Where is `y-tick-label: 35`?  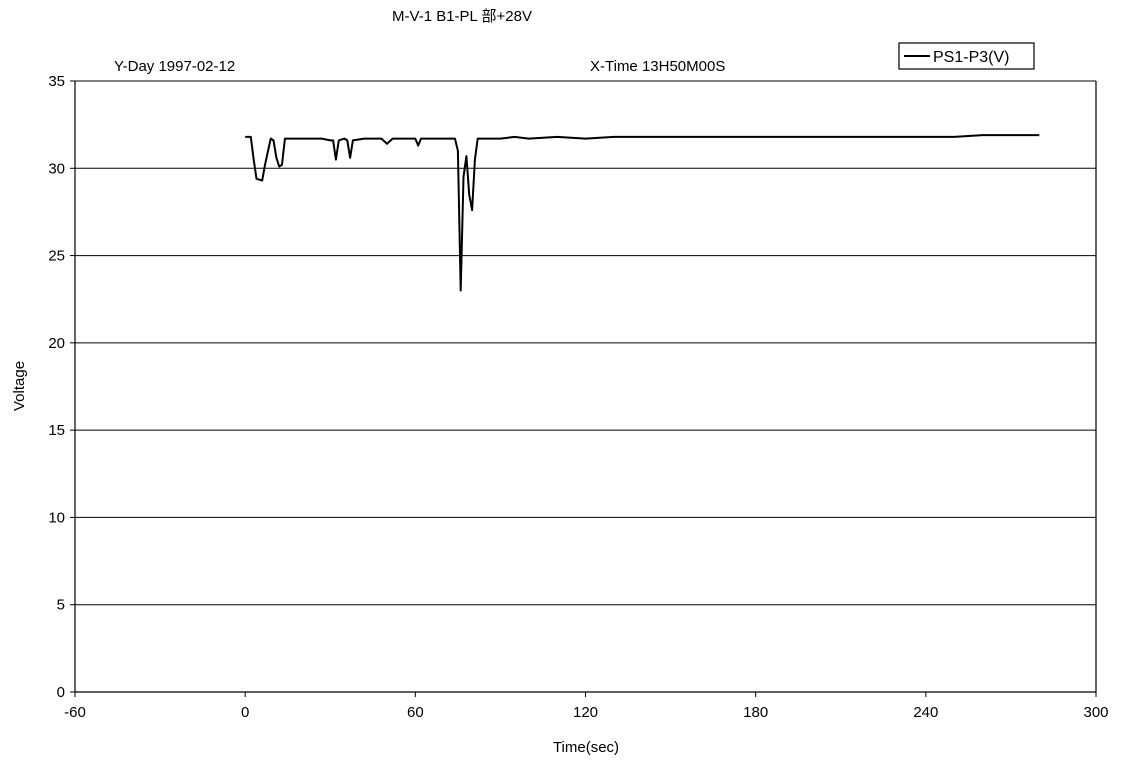 y-tick-label: 35 is located at coordinates (56, 81).